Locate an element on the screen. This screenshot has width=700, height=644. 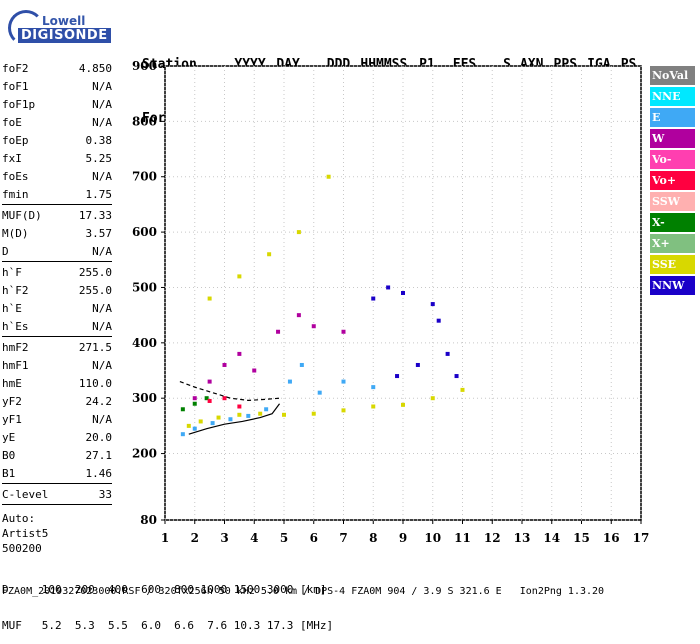
parameter-row: hmE 110.0 is located at coordinates (57, 384).